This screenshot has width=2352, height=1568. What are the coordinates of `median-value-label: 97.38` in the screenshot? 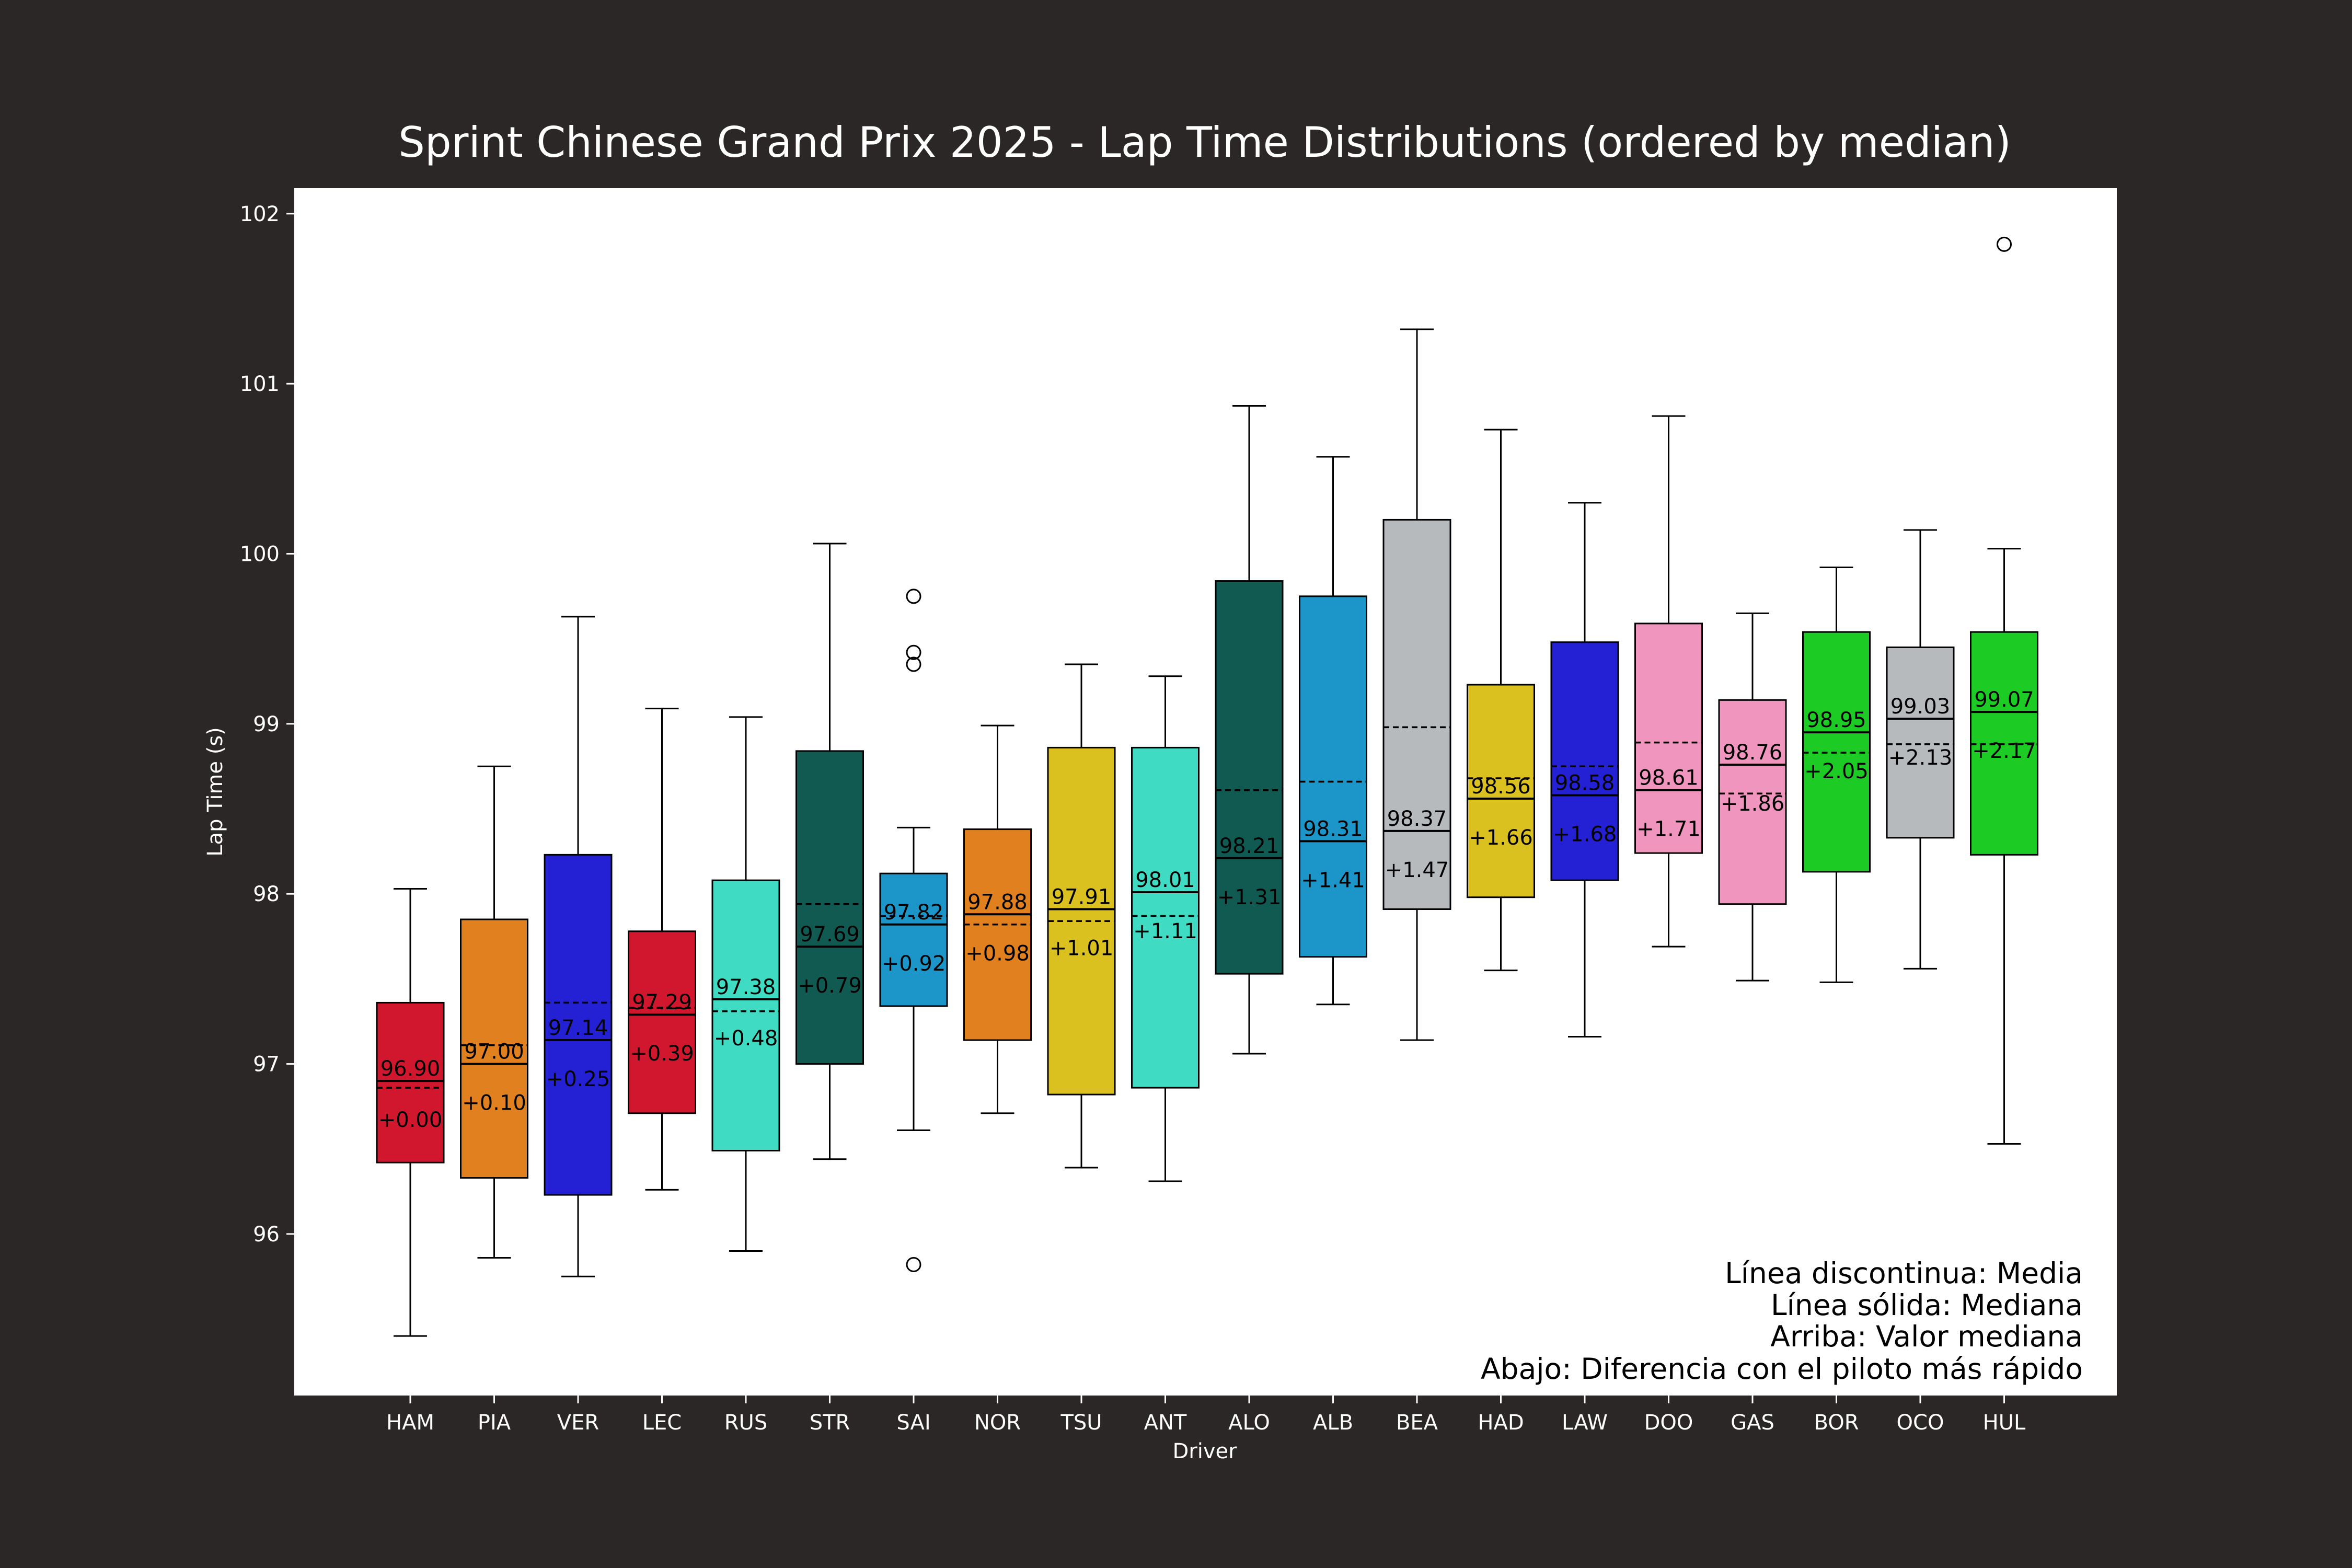 It's located at (746, 987).